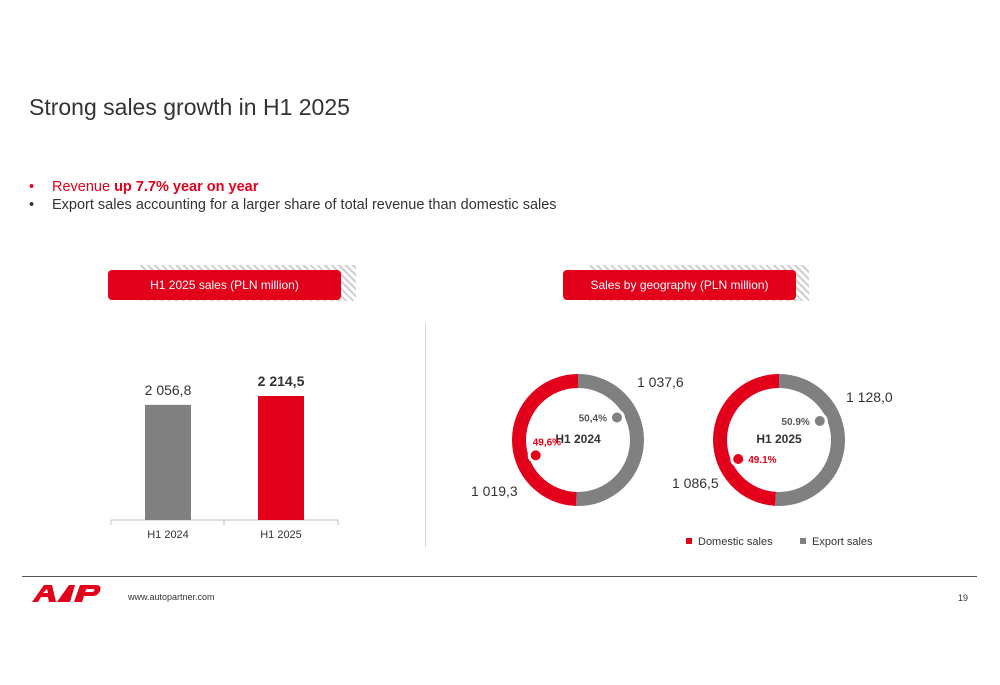 The image size is (1000, 685). What do you see at coordinates (593, 419) in the screenshot?
I see `donut-share-label: 50,4%` at bounding box center [593, 419].